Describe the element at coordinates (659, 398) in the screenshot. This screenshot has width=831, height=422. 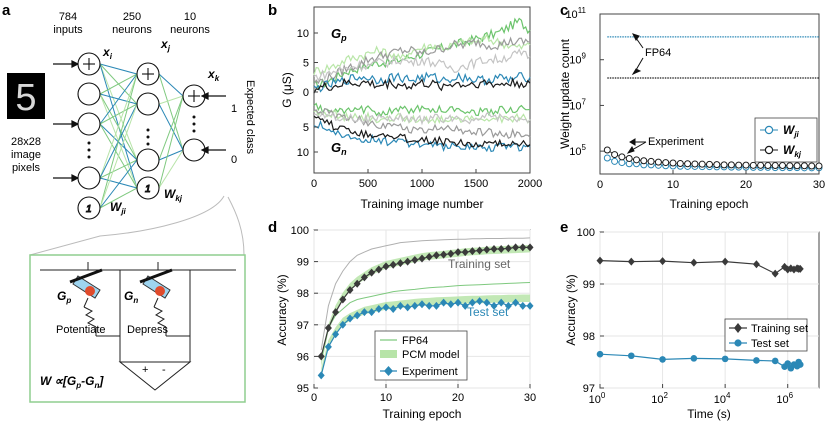
I see `x-tick-label: 10²` at that location.